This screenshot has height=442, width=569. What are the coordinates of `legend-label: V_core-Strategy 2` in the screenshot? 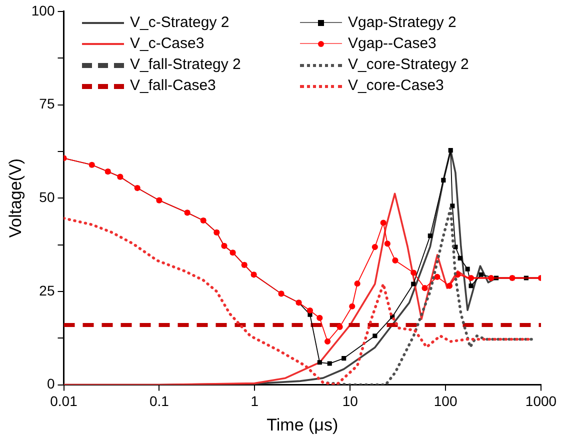 It's located at (408, 65).